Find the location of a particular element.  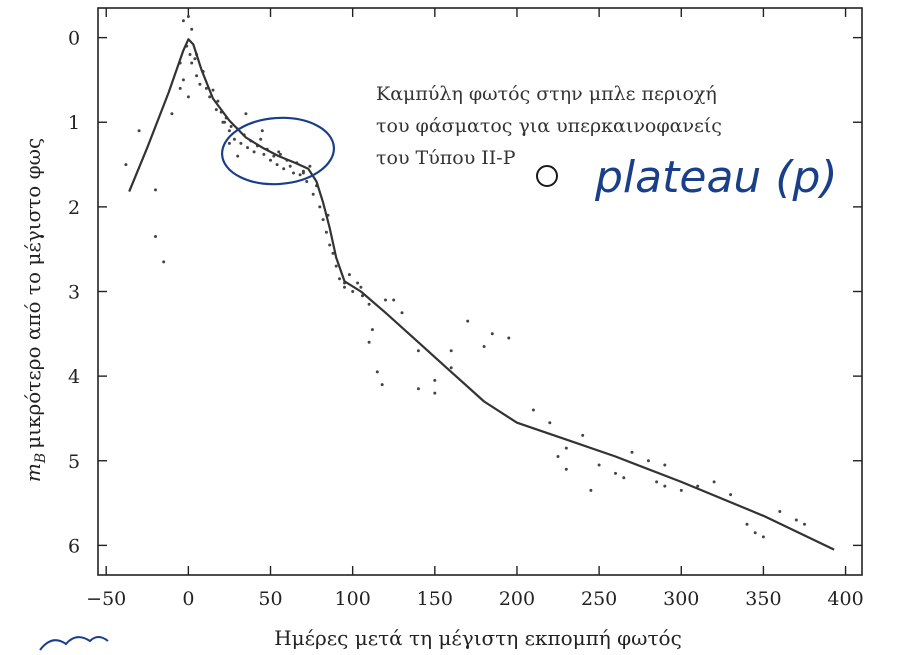

p-letter-circle is located at coordinates (547, 176).